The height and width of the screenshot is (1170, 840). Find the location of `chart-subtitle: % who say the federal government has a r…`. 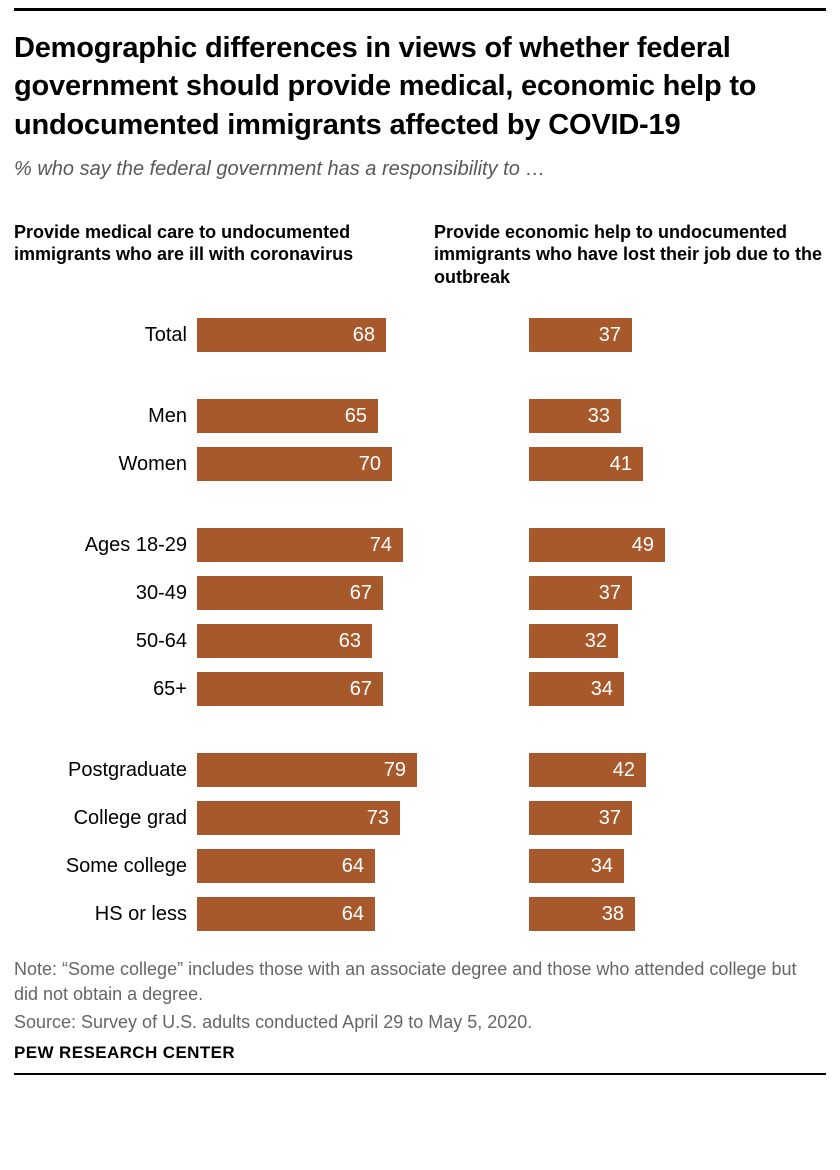

chart-subtitle: % who say the federal government has a r… is located at coordinates (280, 168).